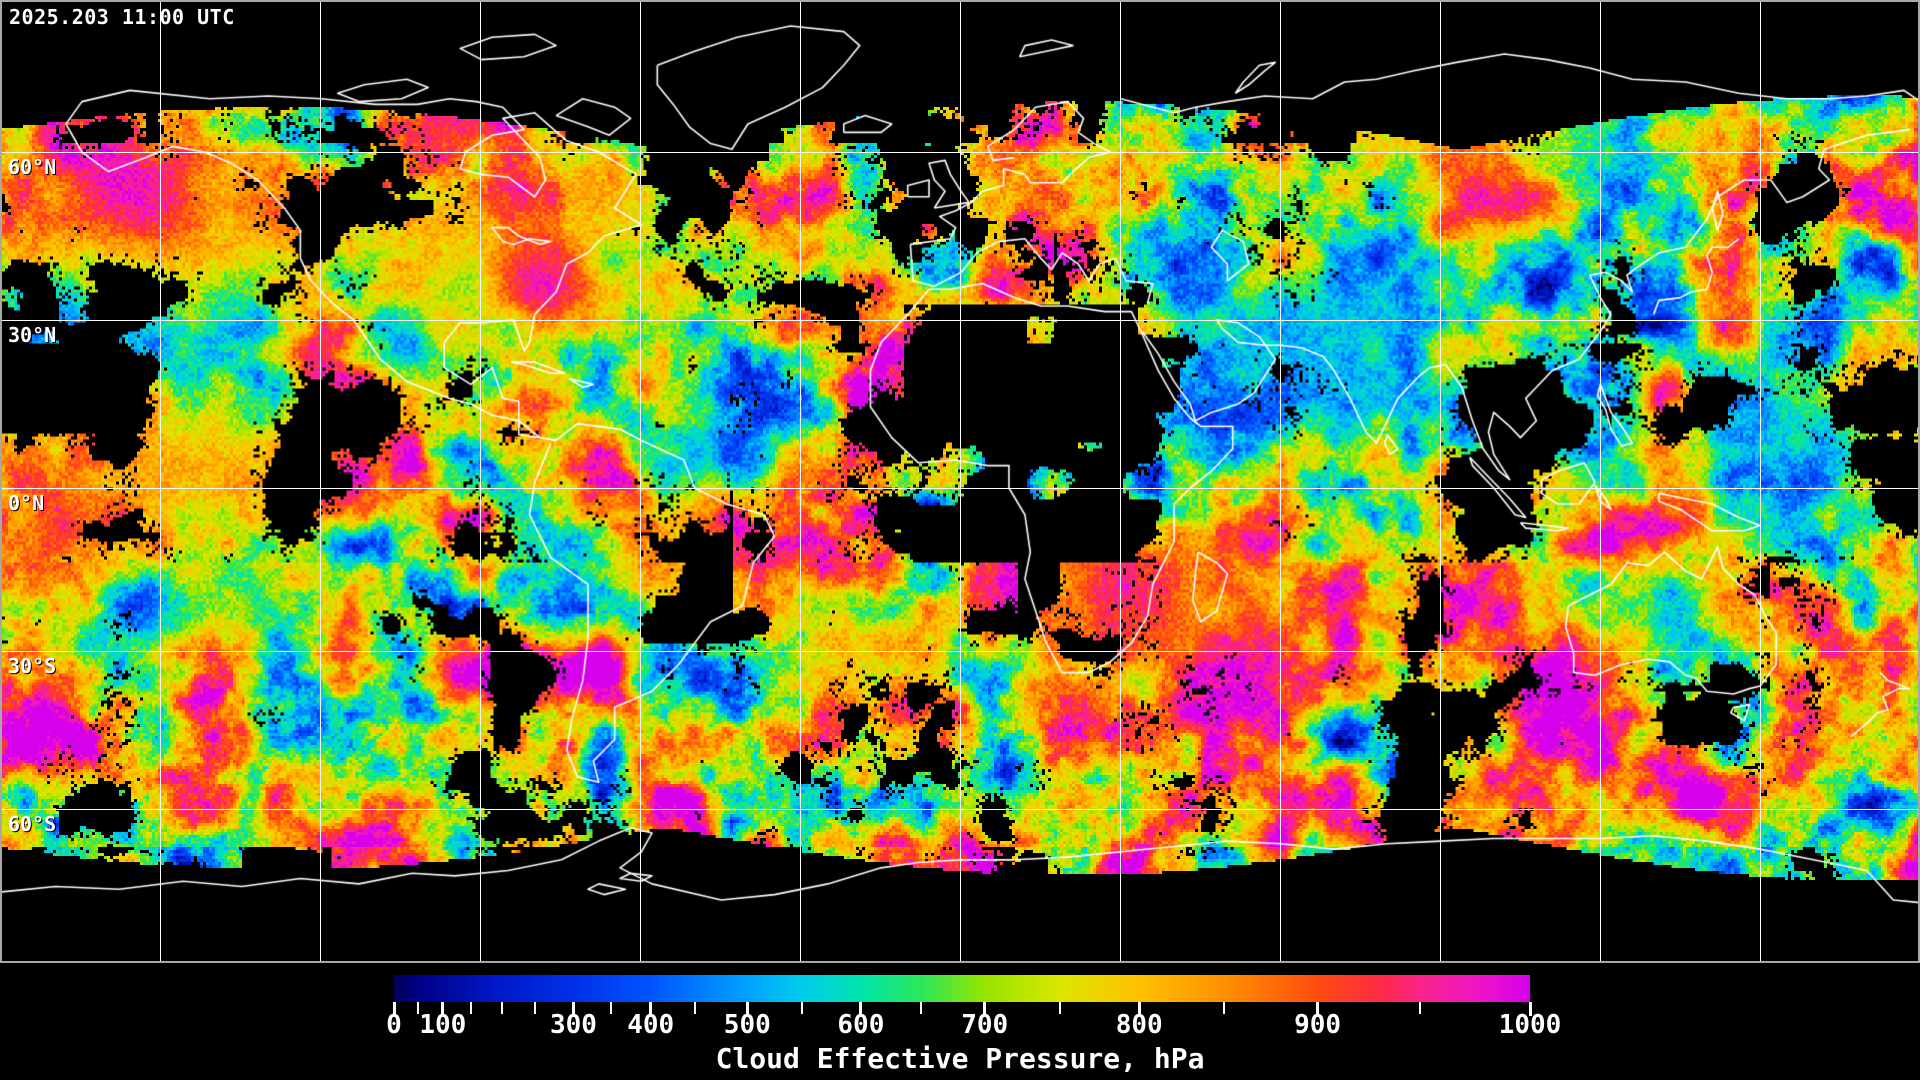 Image resolution: width=1920 pixels, height=1080 pixels. I want to click on colorbar-tick-label: 600, so click(861, 1025).